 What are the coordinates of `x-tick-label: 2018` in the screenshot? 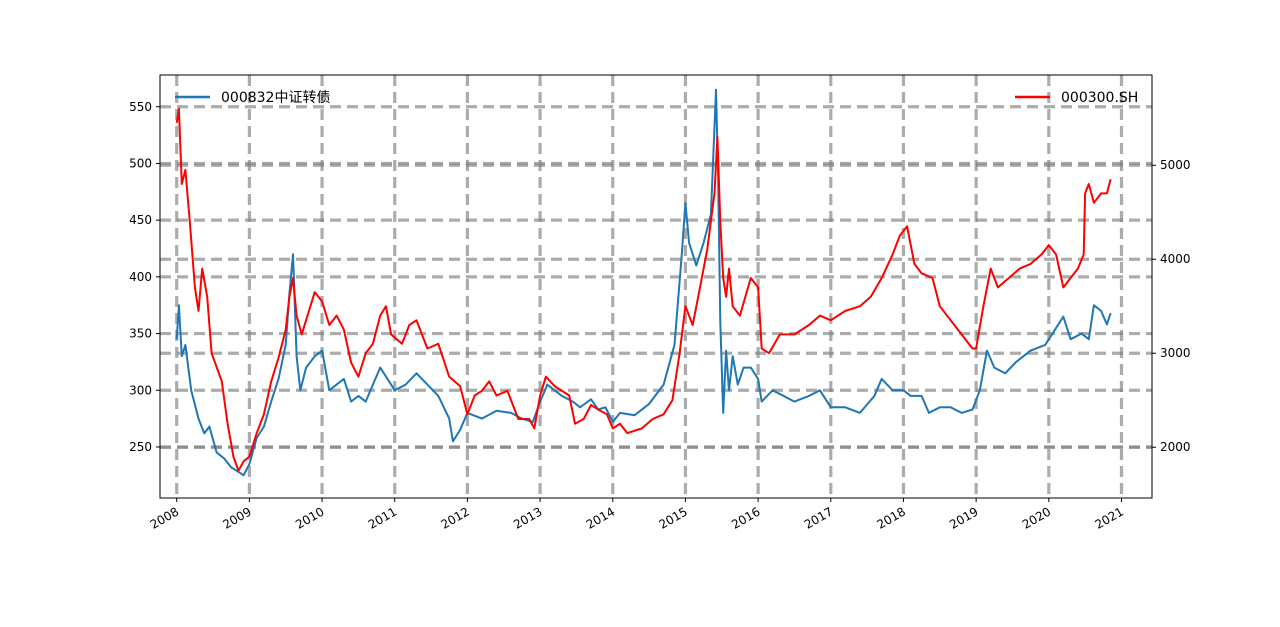 It's located at (891, 517).